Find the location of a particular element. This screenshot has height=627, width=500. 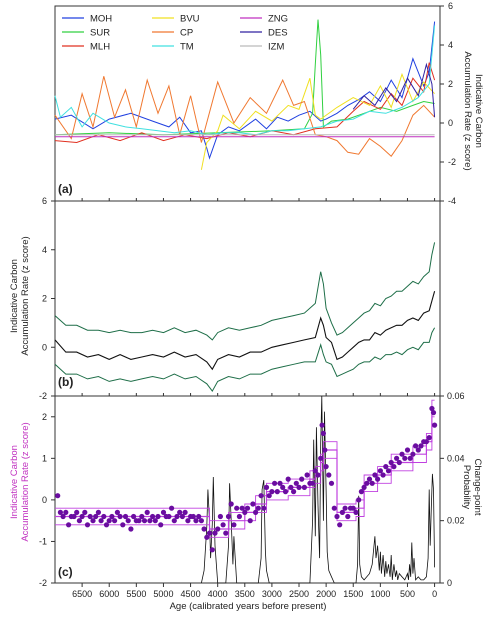

legend-label-moh: MOH is located at coordinates (101, 19).